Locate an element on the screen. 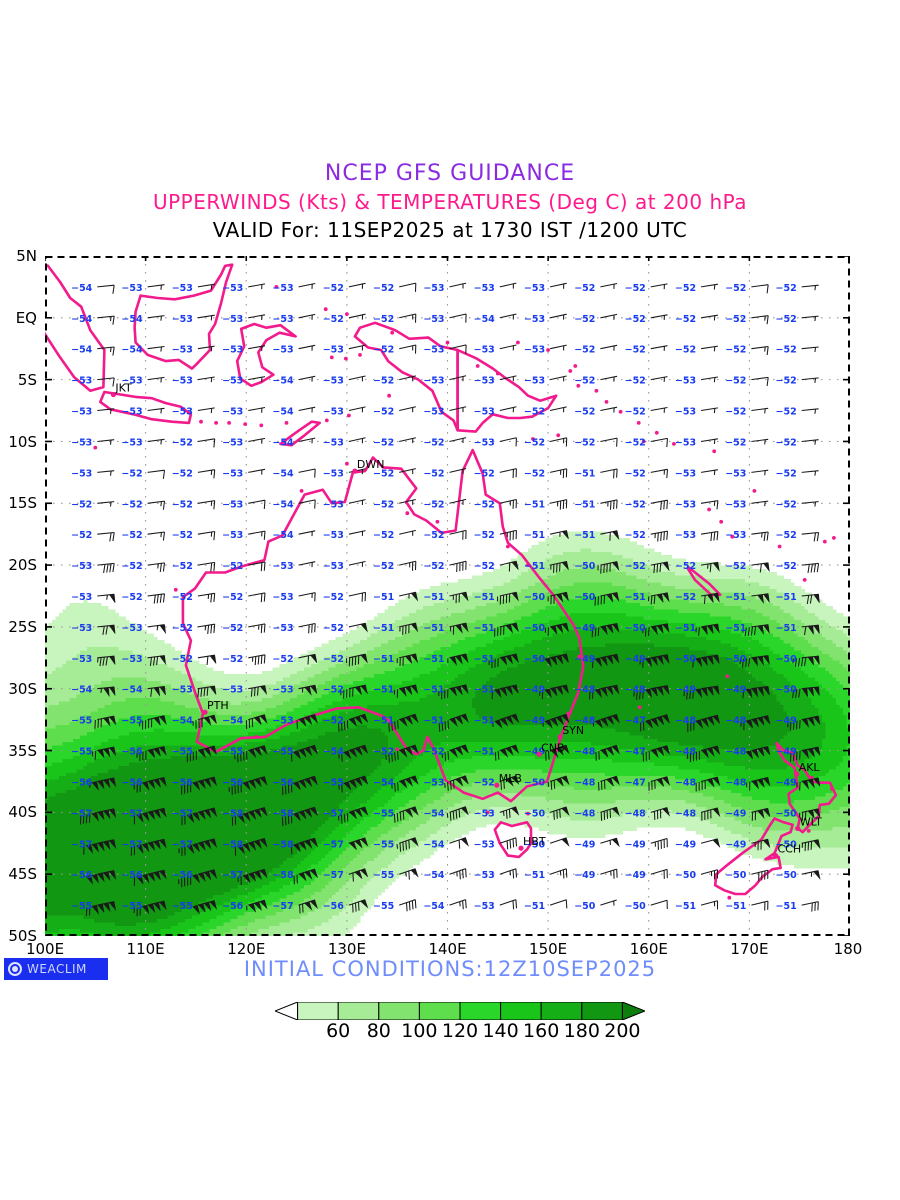  y-tick-label: 40S is located at coordinates (22, 812).